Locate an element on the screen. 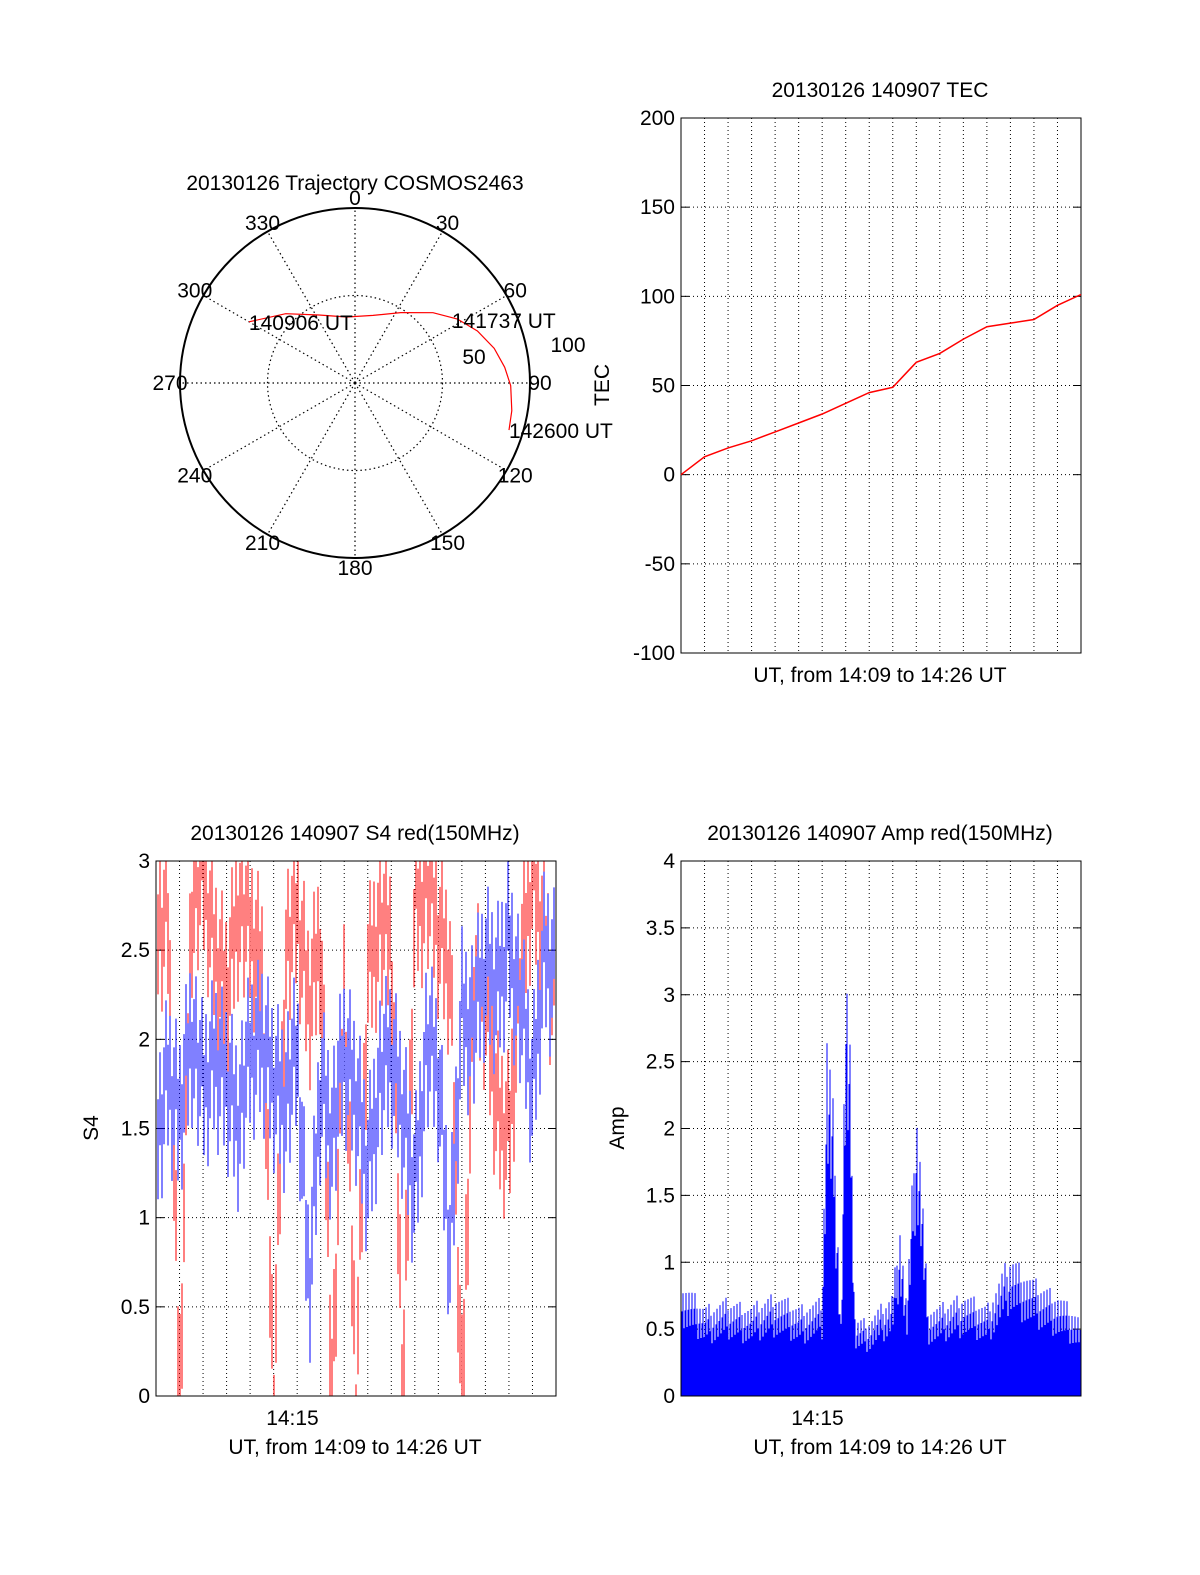 This screenshot has width=1200, height=1575. polar-time-annotation: 140906 UT is located at coordinates (301, 323).